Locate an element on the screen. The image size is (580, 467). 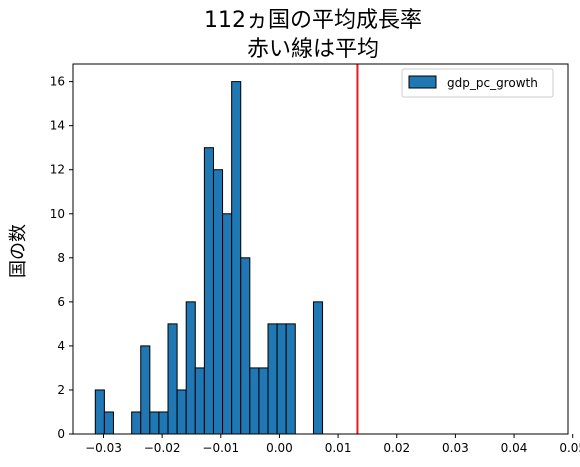
y-axis: 0 2 4 6 8 10 12 14 16 is located at coordinates (61, 258).